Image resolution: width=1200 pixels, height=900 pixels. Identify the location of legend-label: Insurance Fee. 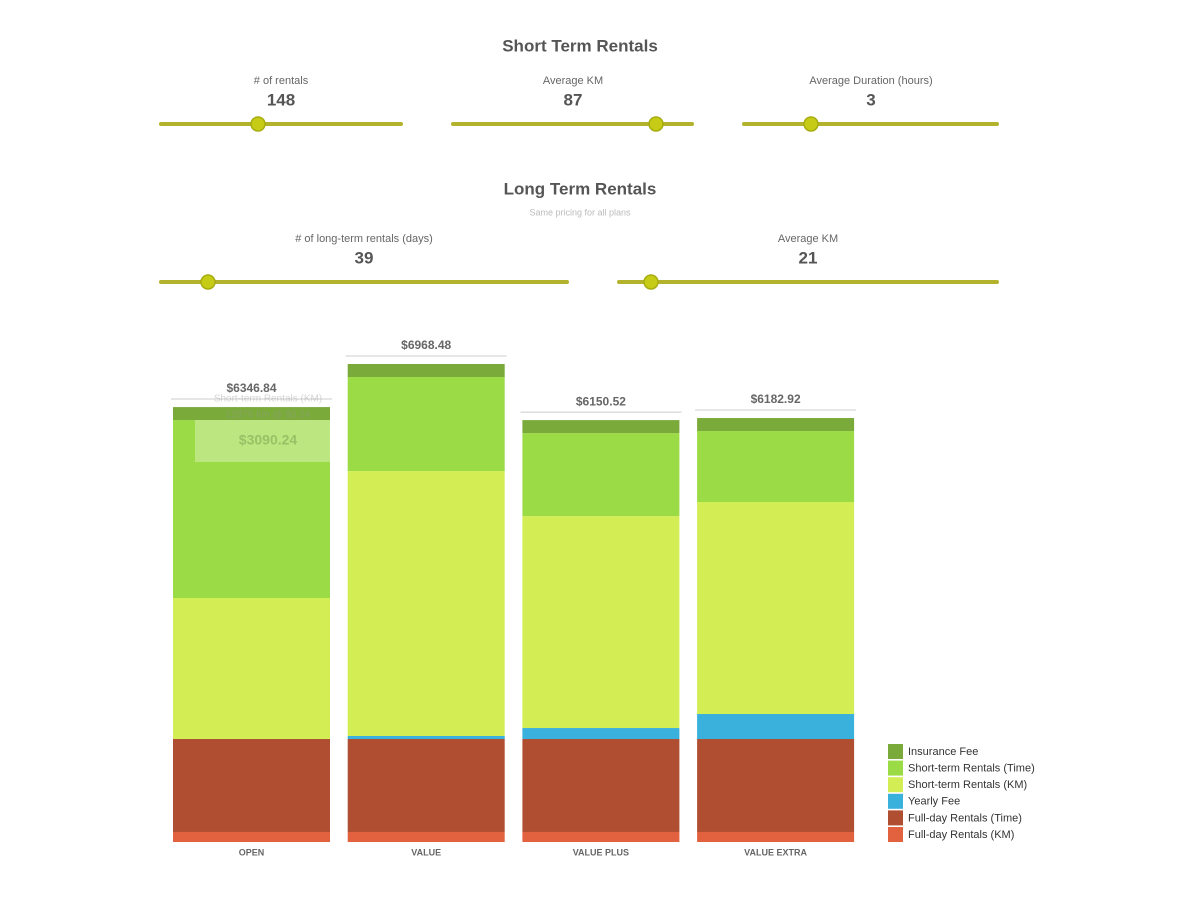
(943, 752).